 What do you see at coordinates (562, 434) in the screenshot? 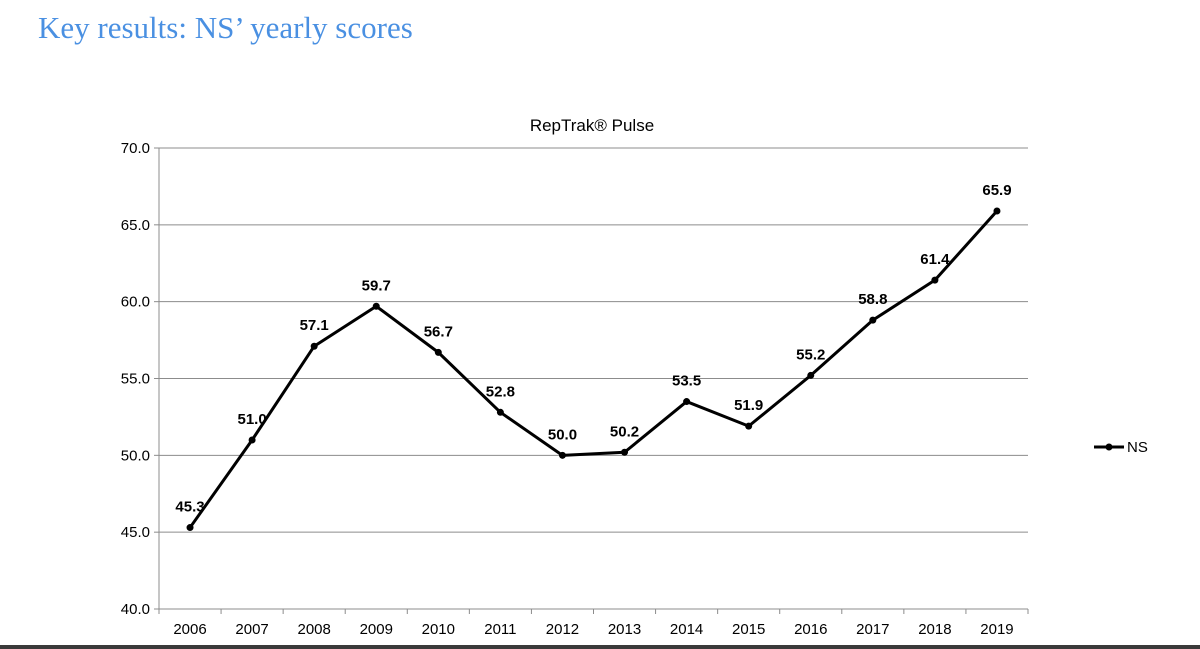
I see `data-label: 50.0` at bounding box center [562, 434].